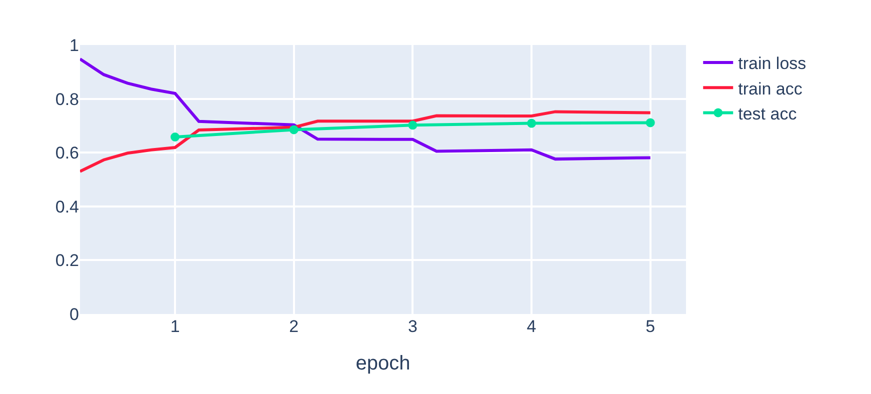 This screenshot has height=394, width=871. I want to click on x-tick-label: 1, so click(175, 326).